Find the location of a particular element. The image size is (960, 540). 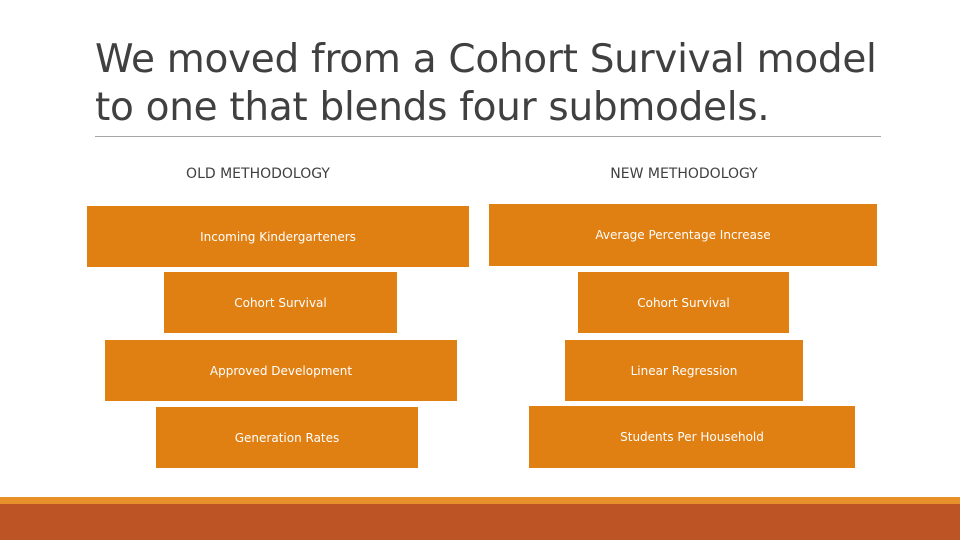

old-item-generation-rates: Generation Rates is located at coordinates (287, 437).